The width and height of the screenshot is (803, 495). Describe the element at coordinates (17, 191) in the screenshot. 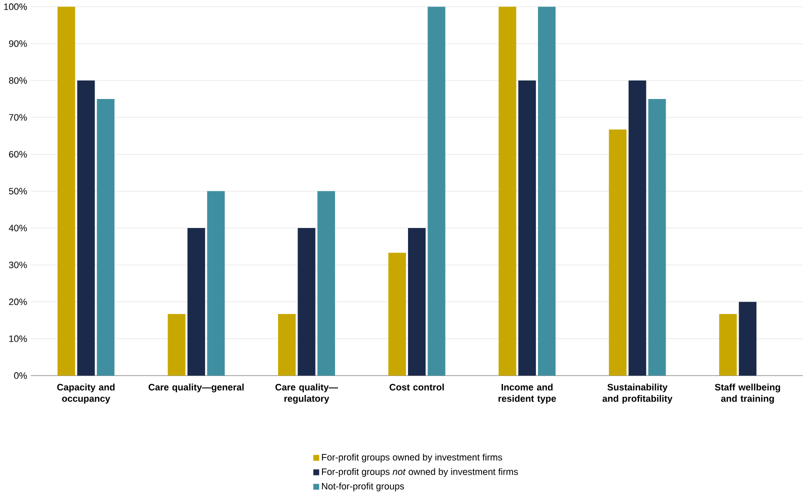

I see `y-tick-label: 50%` at that location.